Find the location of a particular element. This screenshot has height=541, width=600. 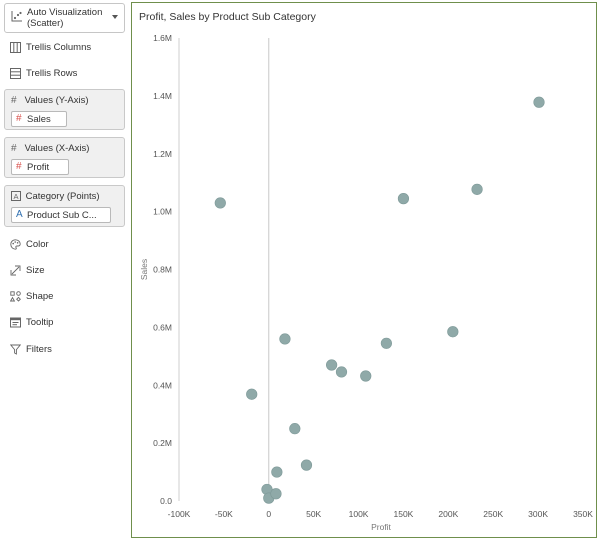

y-axis-title: Sales is located at coordinates (144, 269).